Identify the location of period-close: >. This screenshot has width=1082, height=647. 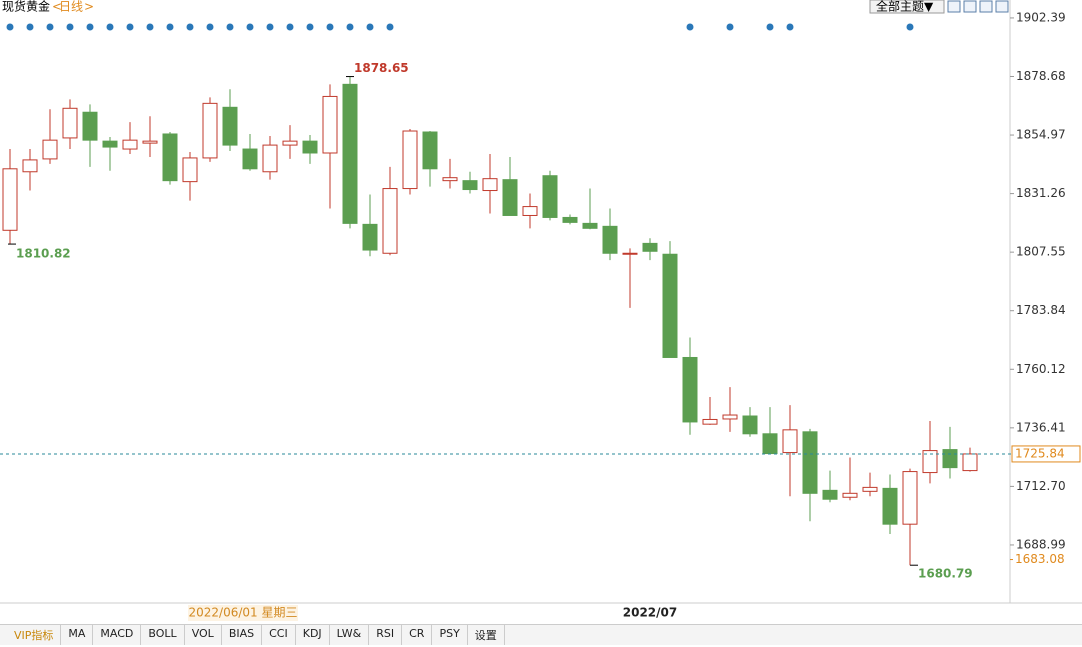
(89, 7).